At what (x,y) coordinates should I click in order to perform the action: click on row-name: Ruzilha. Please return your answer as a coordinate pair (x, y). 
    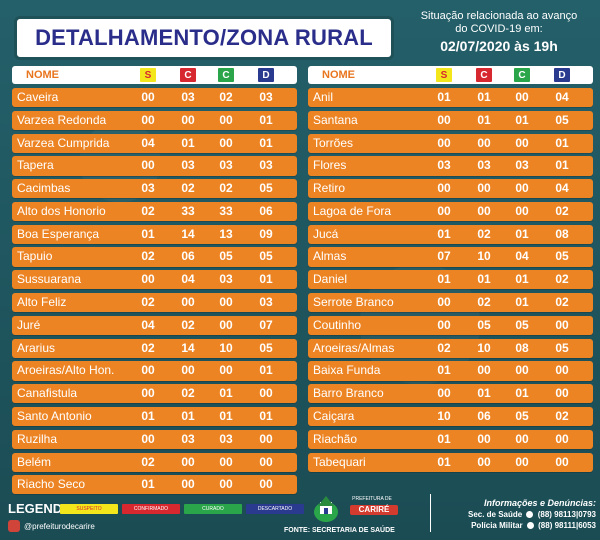
    Looking at the image, I should click on (37, 438).